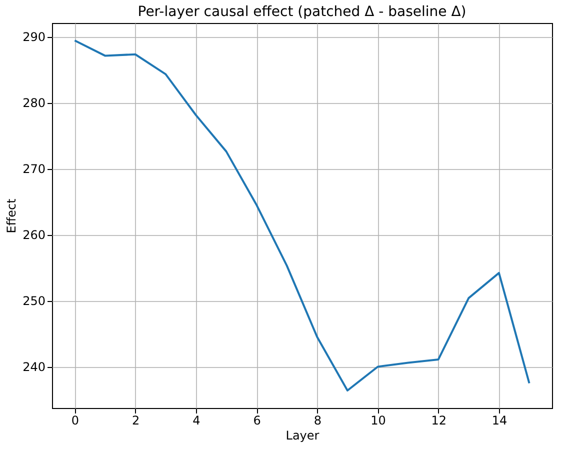  What do you see at coordinates (11, 216) in the screenshot?
I see `y-axis-title: Effect` at bounding box center [11, 216].